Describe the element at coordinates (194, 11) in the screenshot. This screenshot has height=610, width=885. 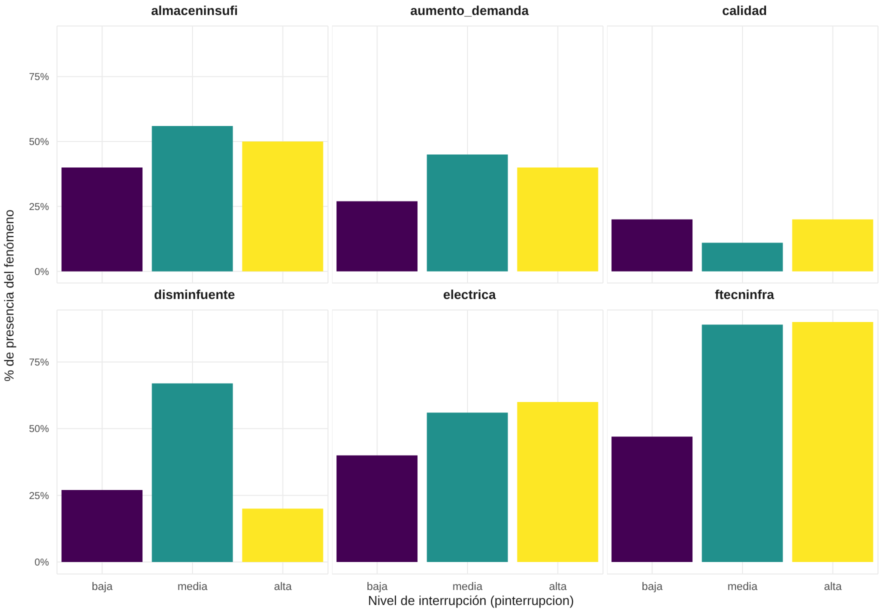
I see `chart-title: almaceninsufi` at that location.